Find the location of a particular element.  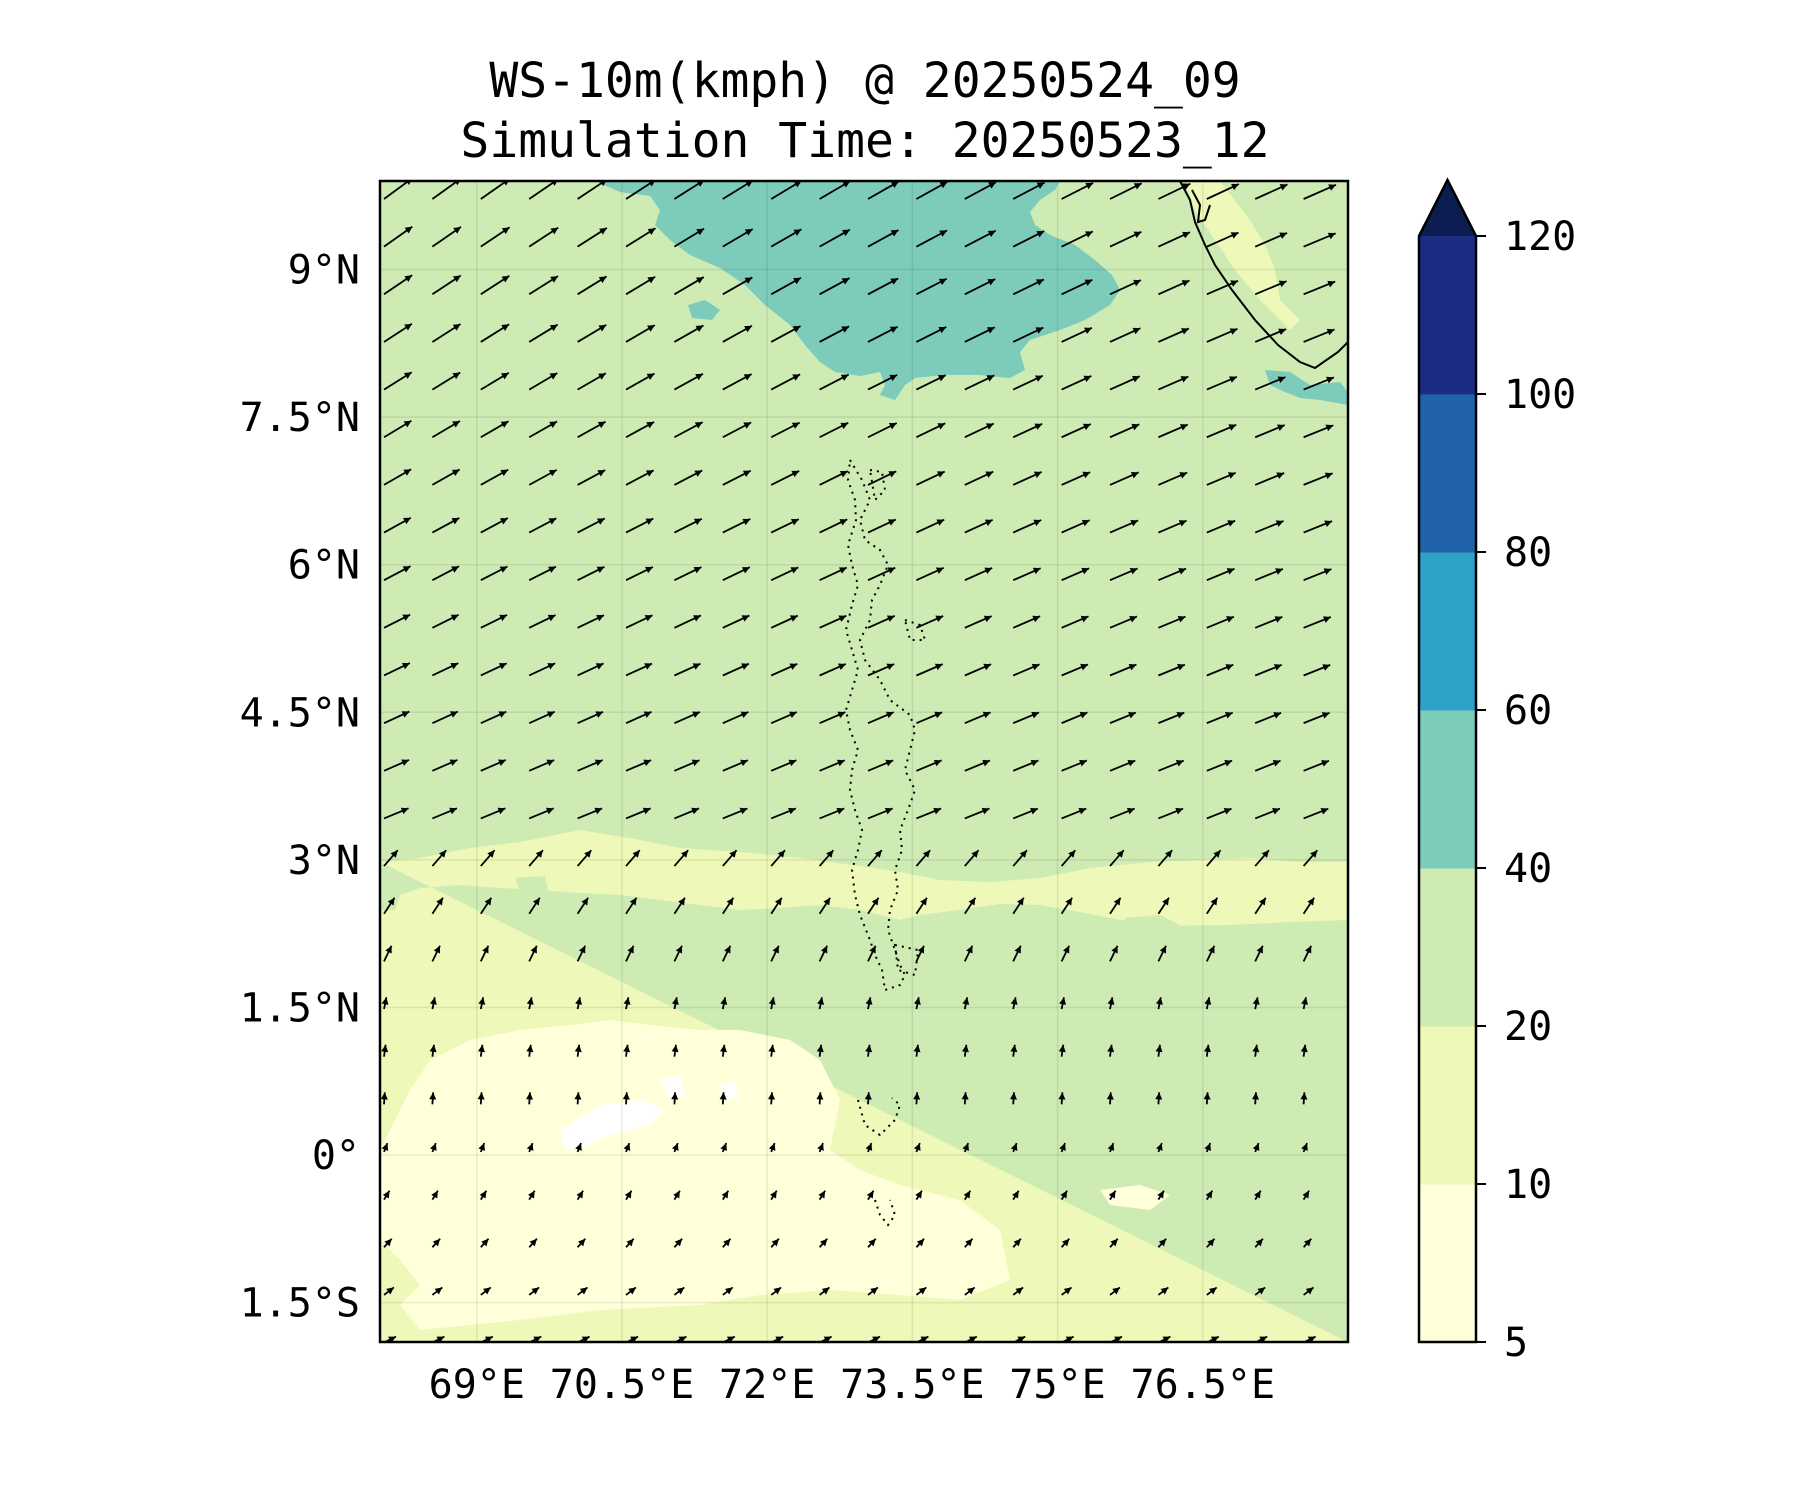

colorbar-bin is located at coordinates (1447, 1263).